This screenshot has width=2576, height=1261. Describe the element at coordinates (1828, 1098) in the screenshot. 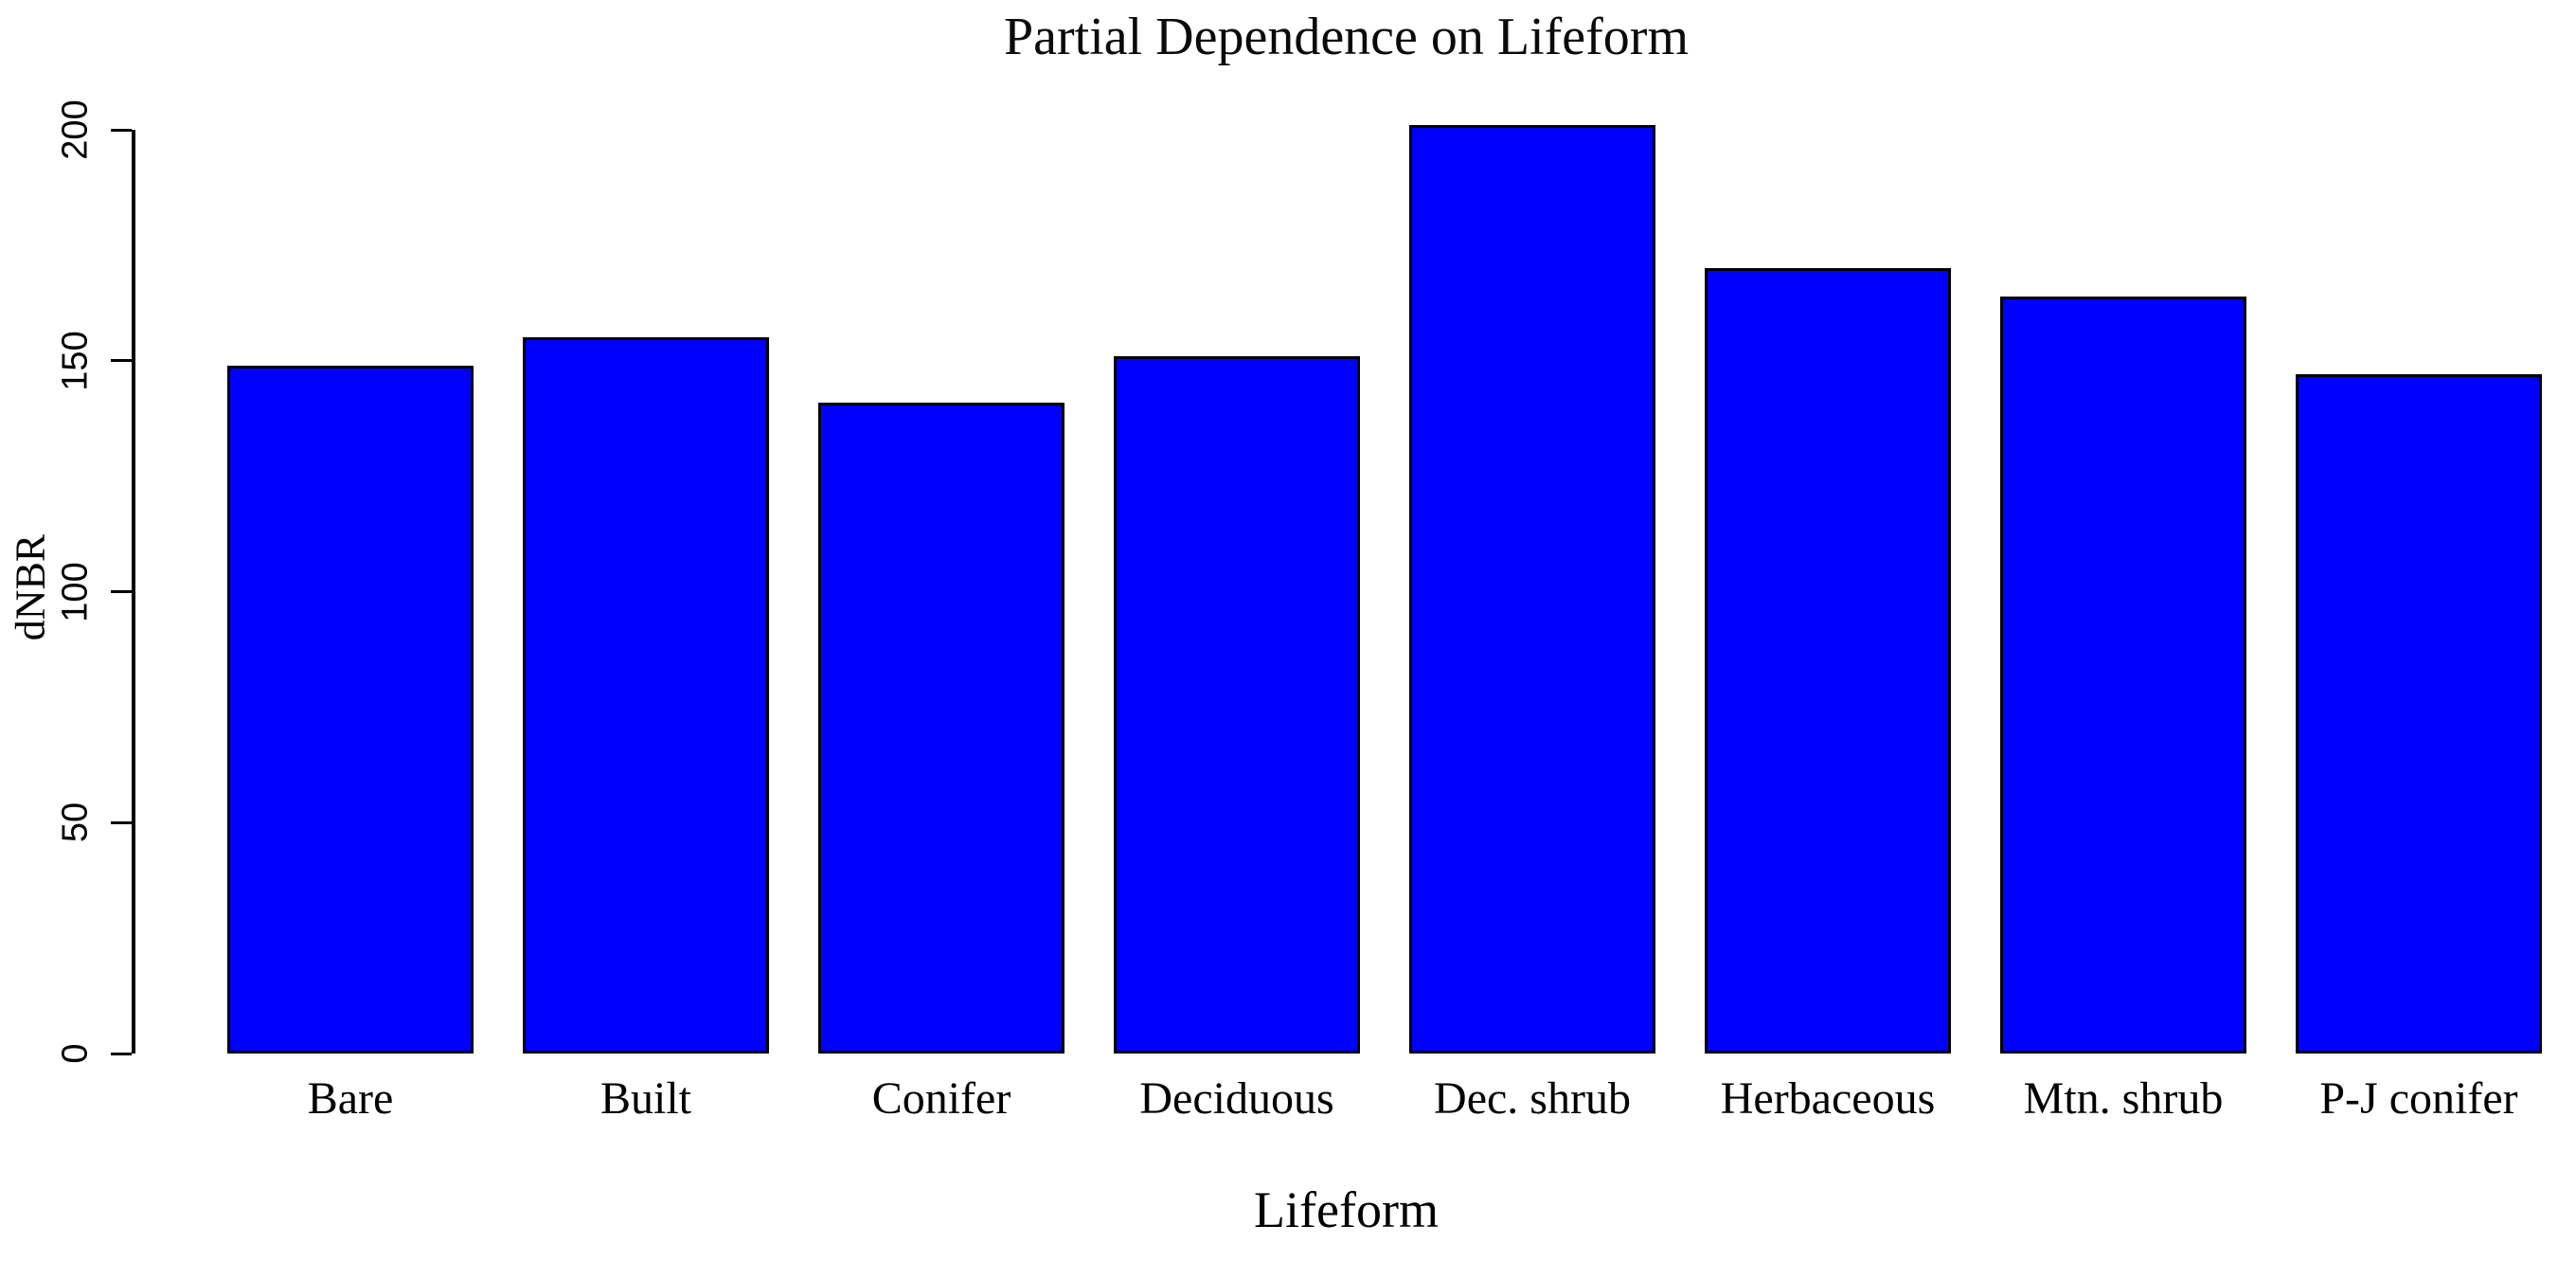

I see `x-category-label: Herbaceous` at that location.